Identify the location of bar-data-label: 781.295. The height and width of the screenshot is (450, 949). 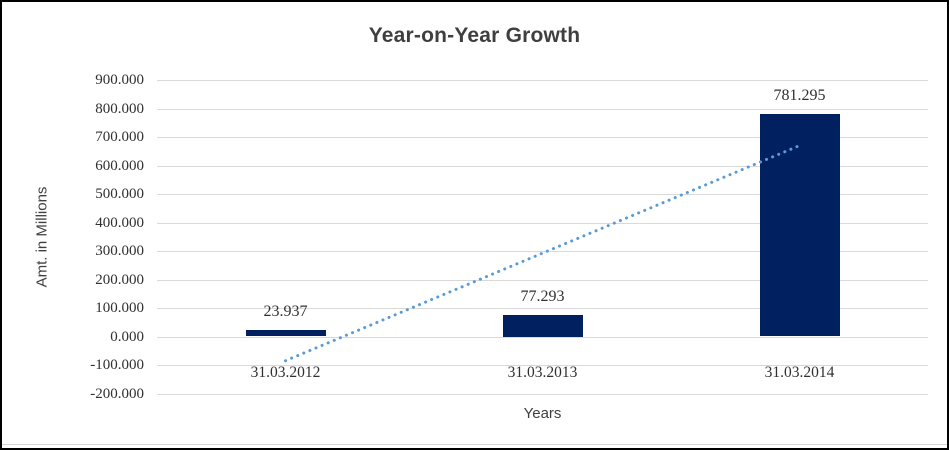
(799, 95).